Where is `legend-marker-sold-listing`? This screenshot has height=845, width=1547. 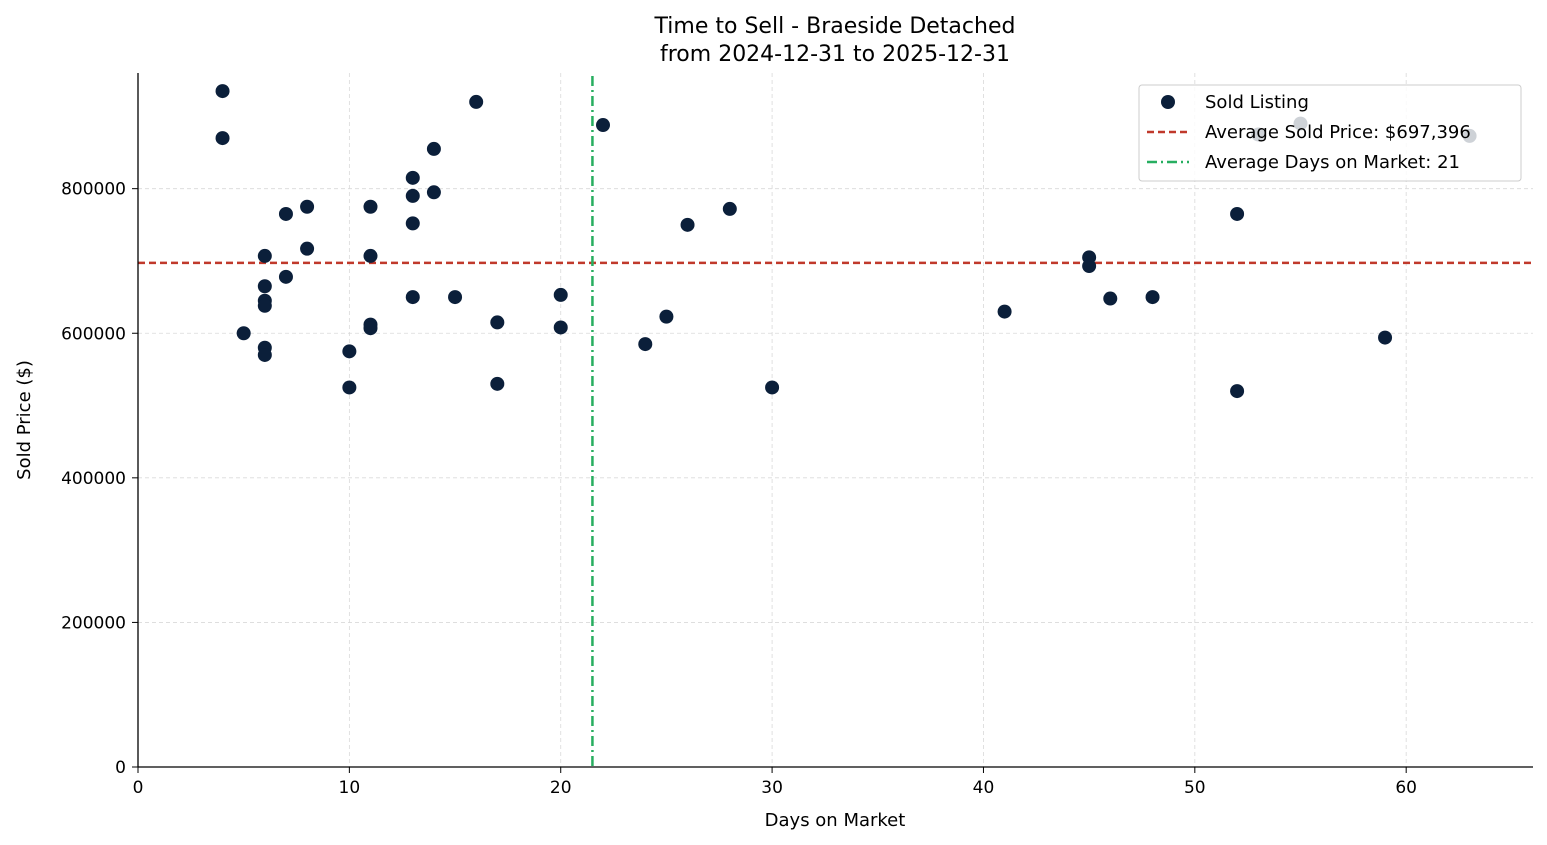 legend-marker-sold-listing is located at coordinates (1168, 102).